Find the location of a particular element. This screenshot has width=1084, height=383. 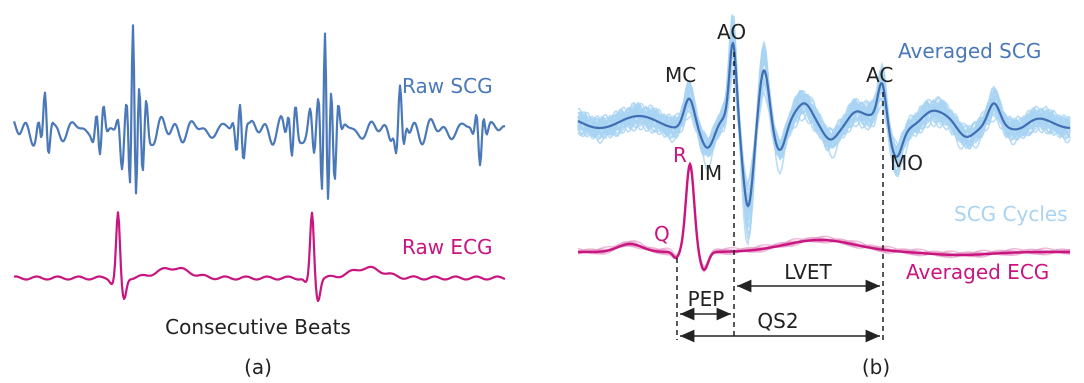

pep-label: PEP is located at coordinates (706, 299).